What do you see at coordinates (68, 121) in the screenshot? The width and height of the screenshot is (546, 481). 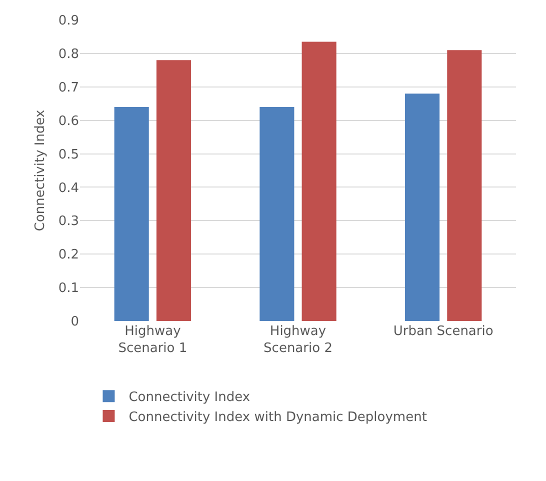 I see `y-tick-label: 0.6` at bounding box center [68, 121].